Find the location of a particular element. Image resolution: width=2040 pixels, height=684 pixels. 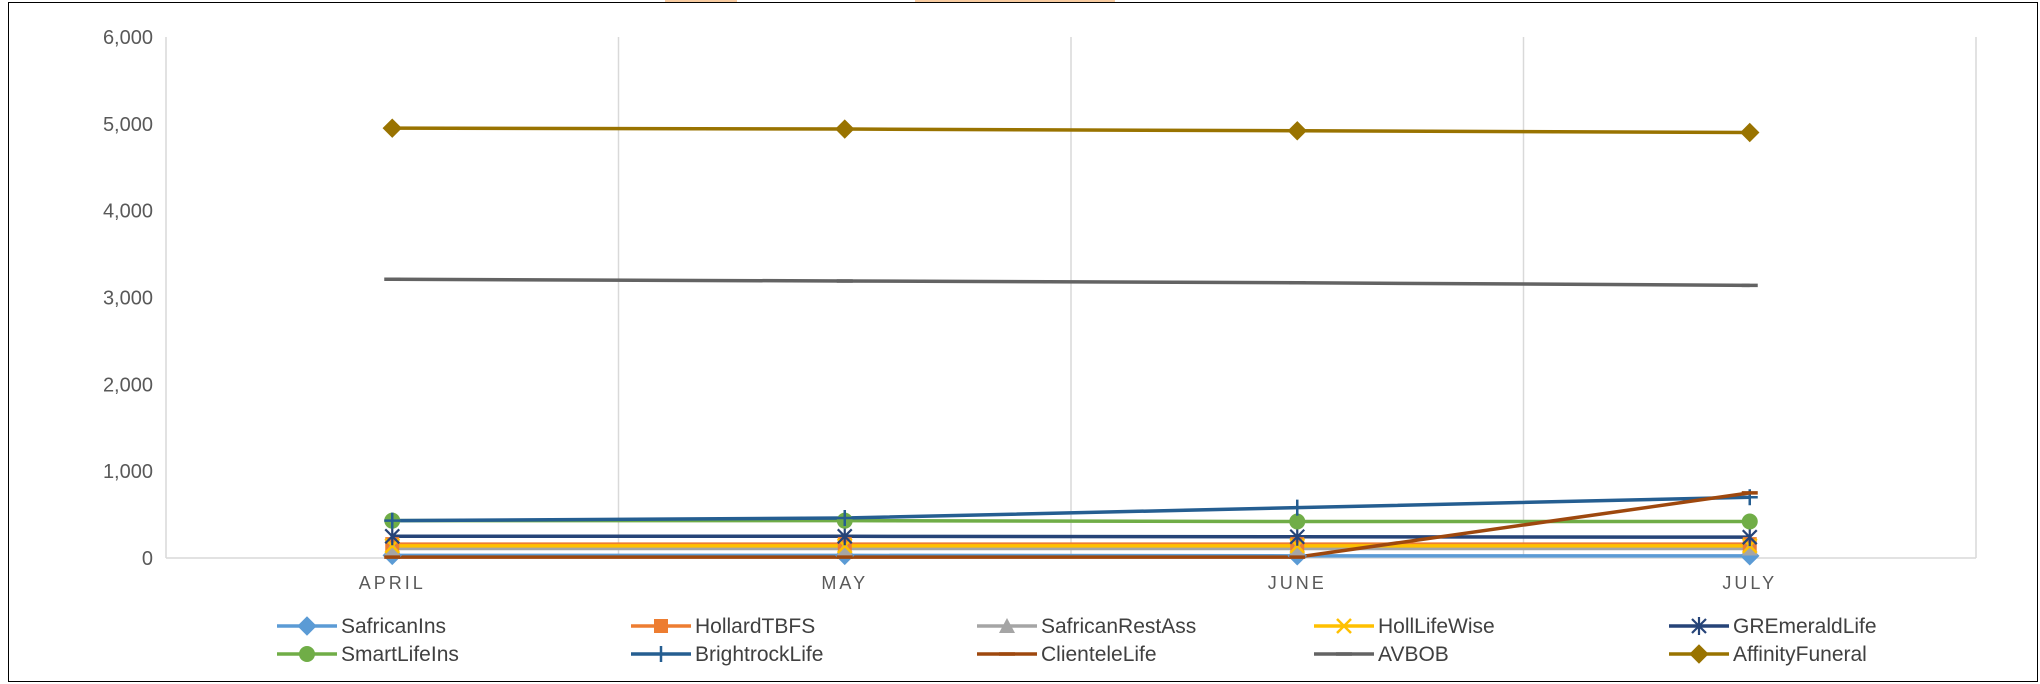

y-tick-labels: 0 1,000 2,000 3,000 4,000 5,000 6,000 is located at coordinates (128, 298).